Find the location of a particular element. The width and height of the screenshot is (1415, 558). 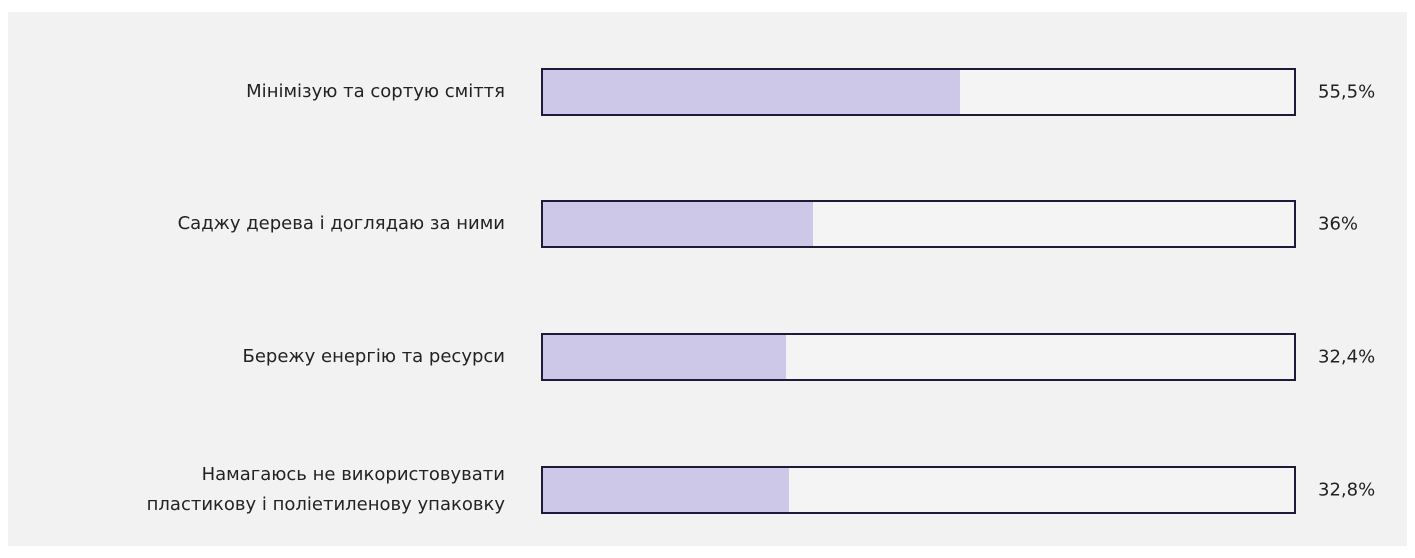

value-label: 36% is located at coordinates (1338, 224).